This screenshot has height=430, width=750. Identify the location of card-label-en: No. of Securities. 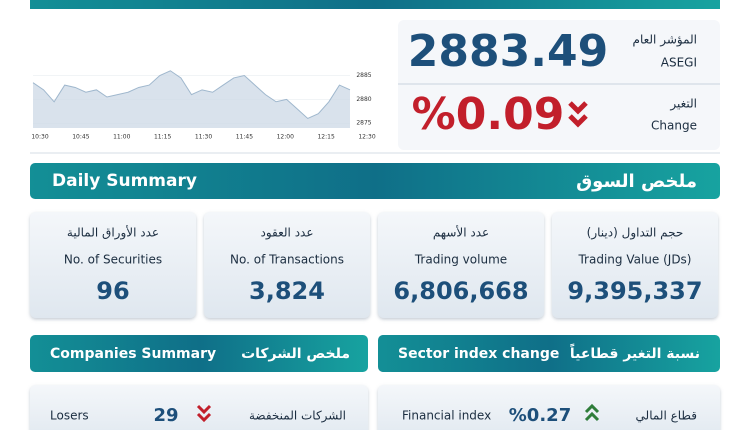
(113, 260).